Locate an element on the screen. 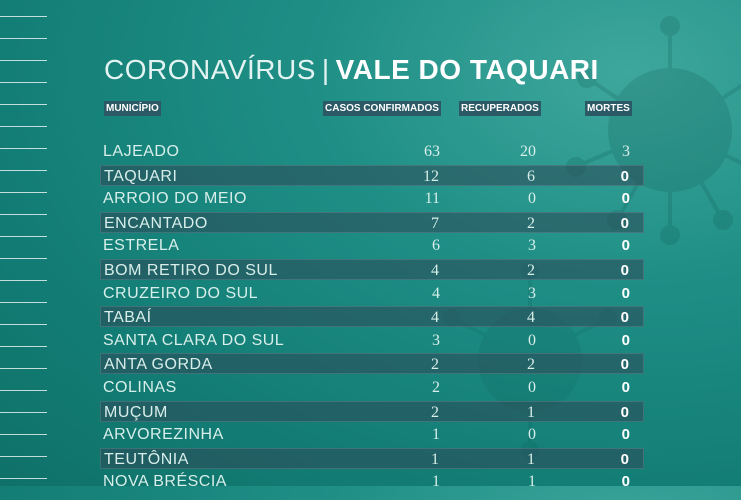 Image resolution: width=741 pixels, height=500 pixels. municipio-cell: LAJEADO is located at coordinates (141, 151).